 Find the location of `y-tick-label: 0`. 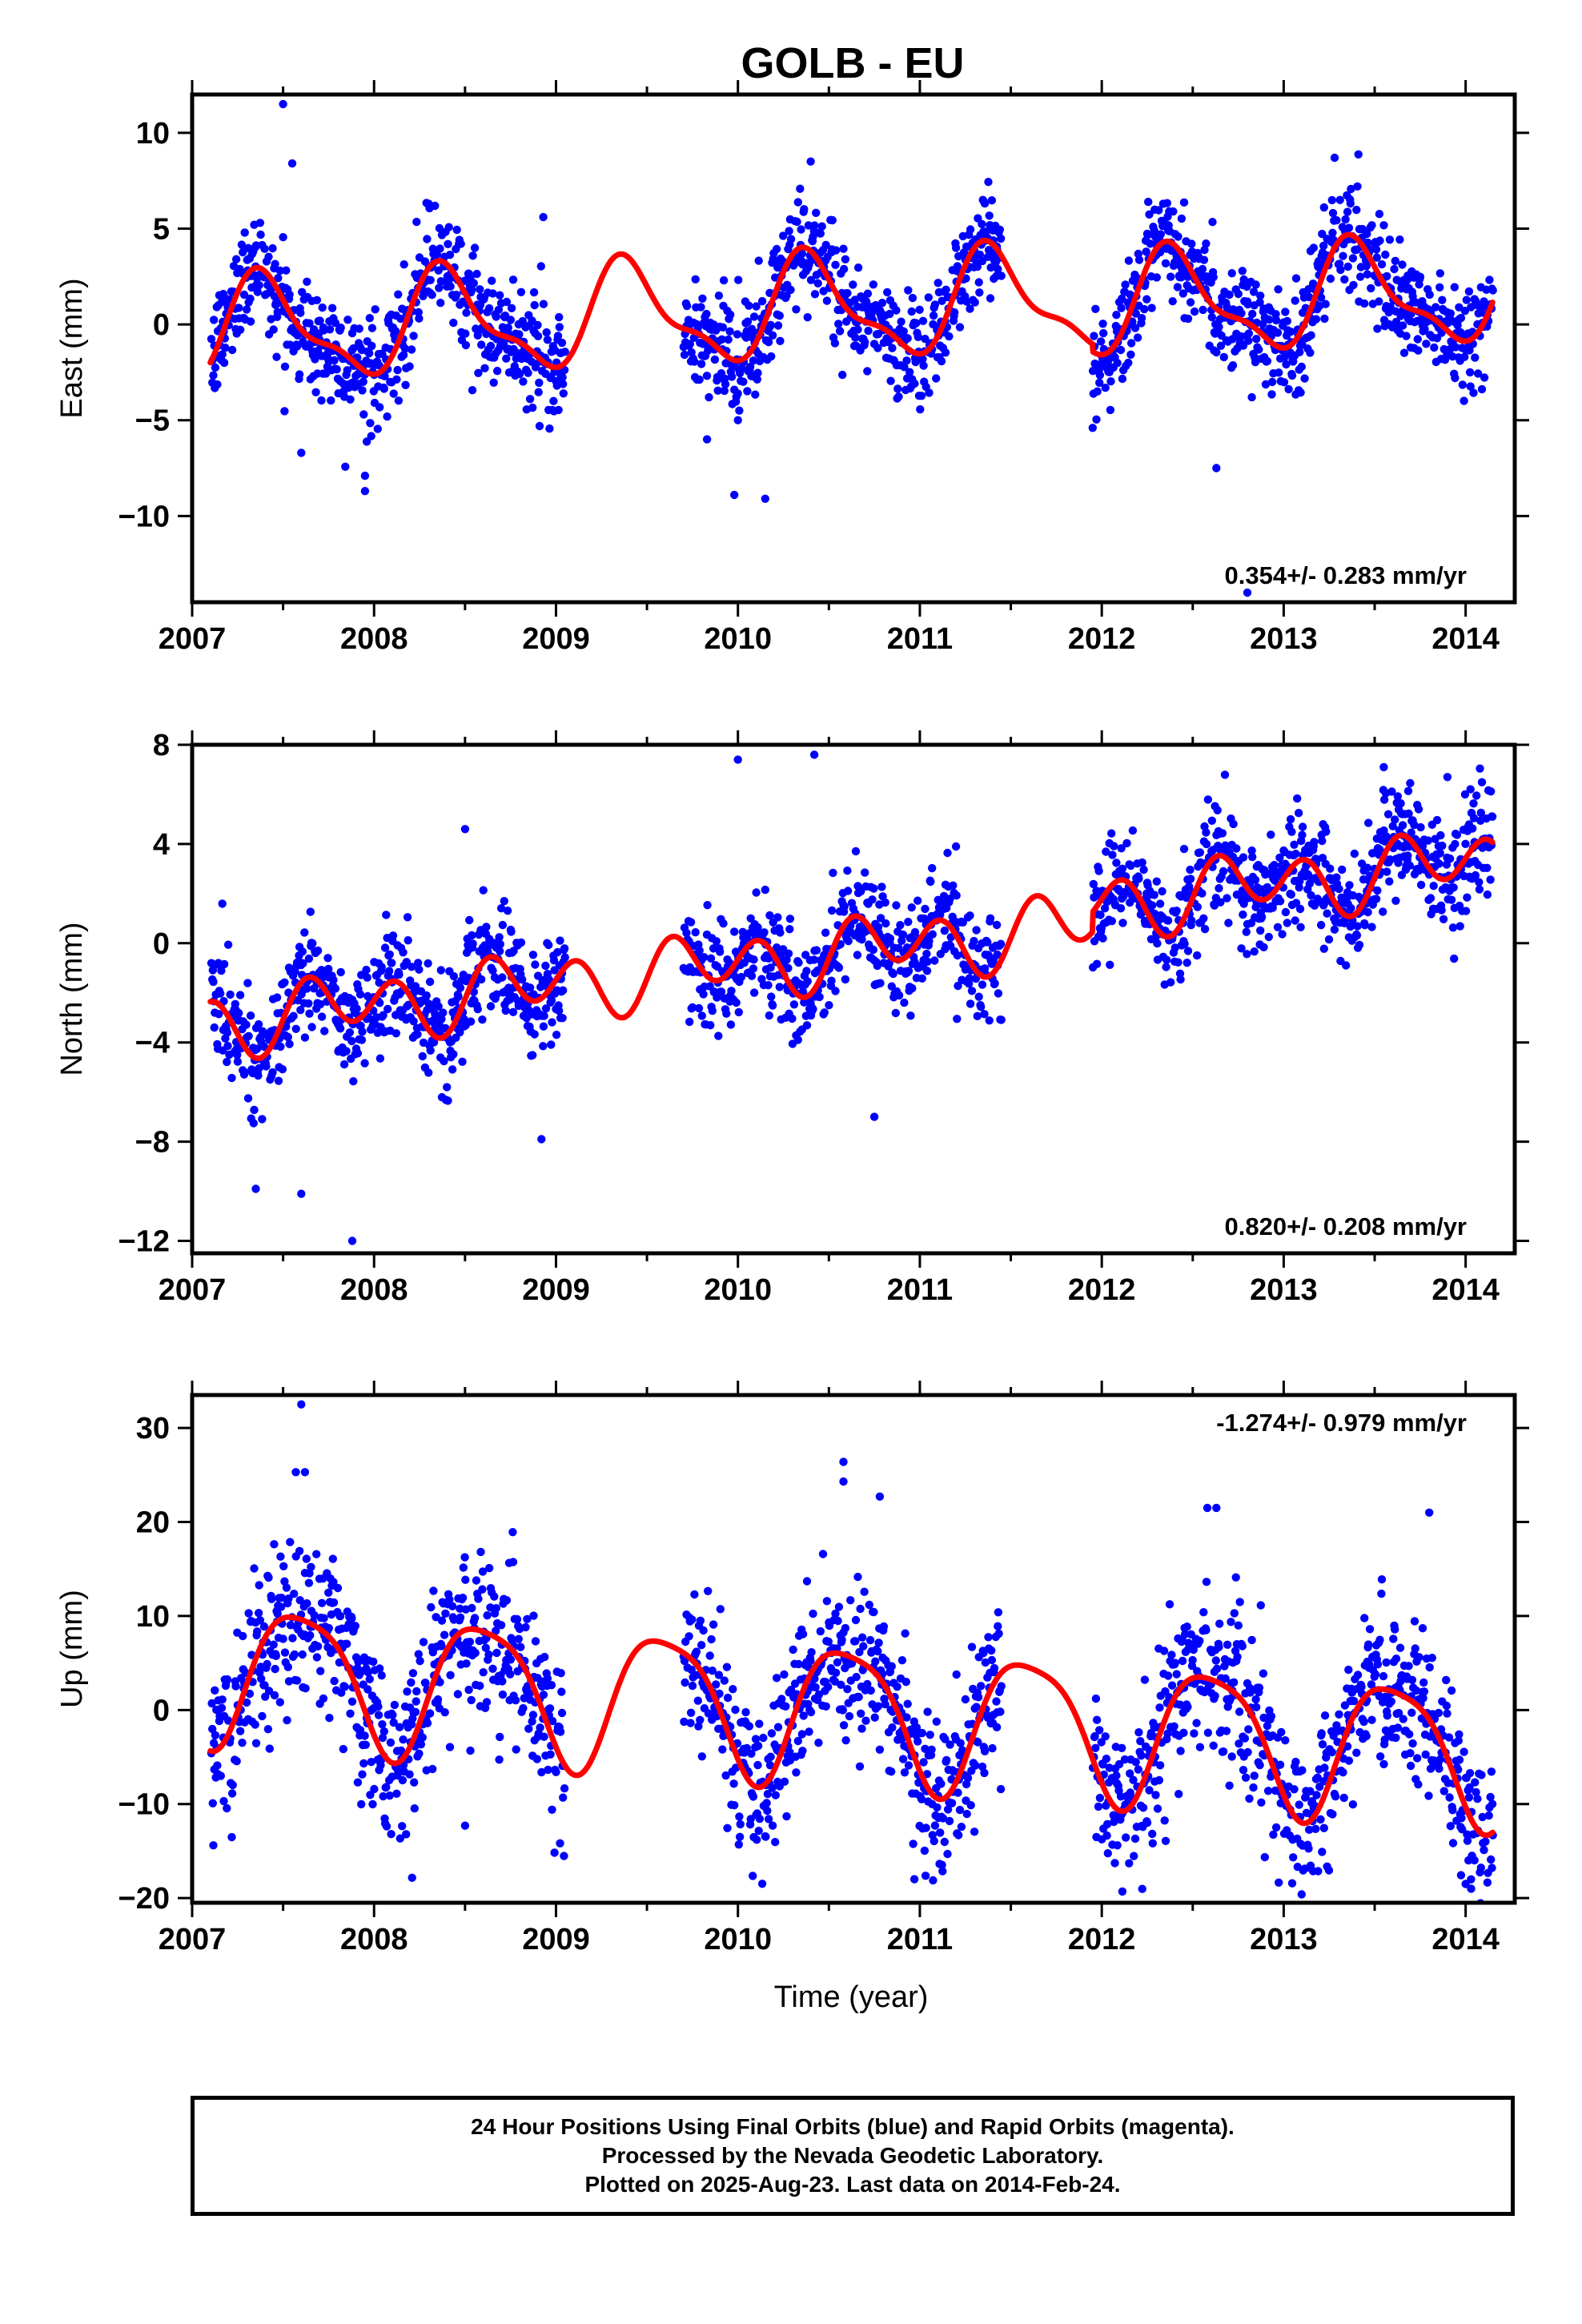

y-tick-label: 0 is located at coordinates (161, 325).